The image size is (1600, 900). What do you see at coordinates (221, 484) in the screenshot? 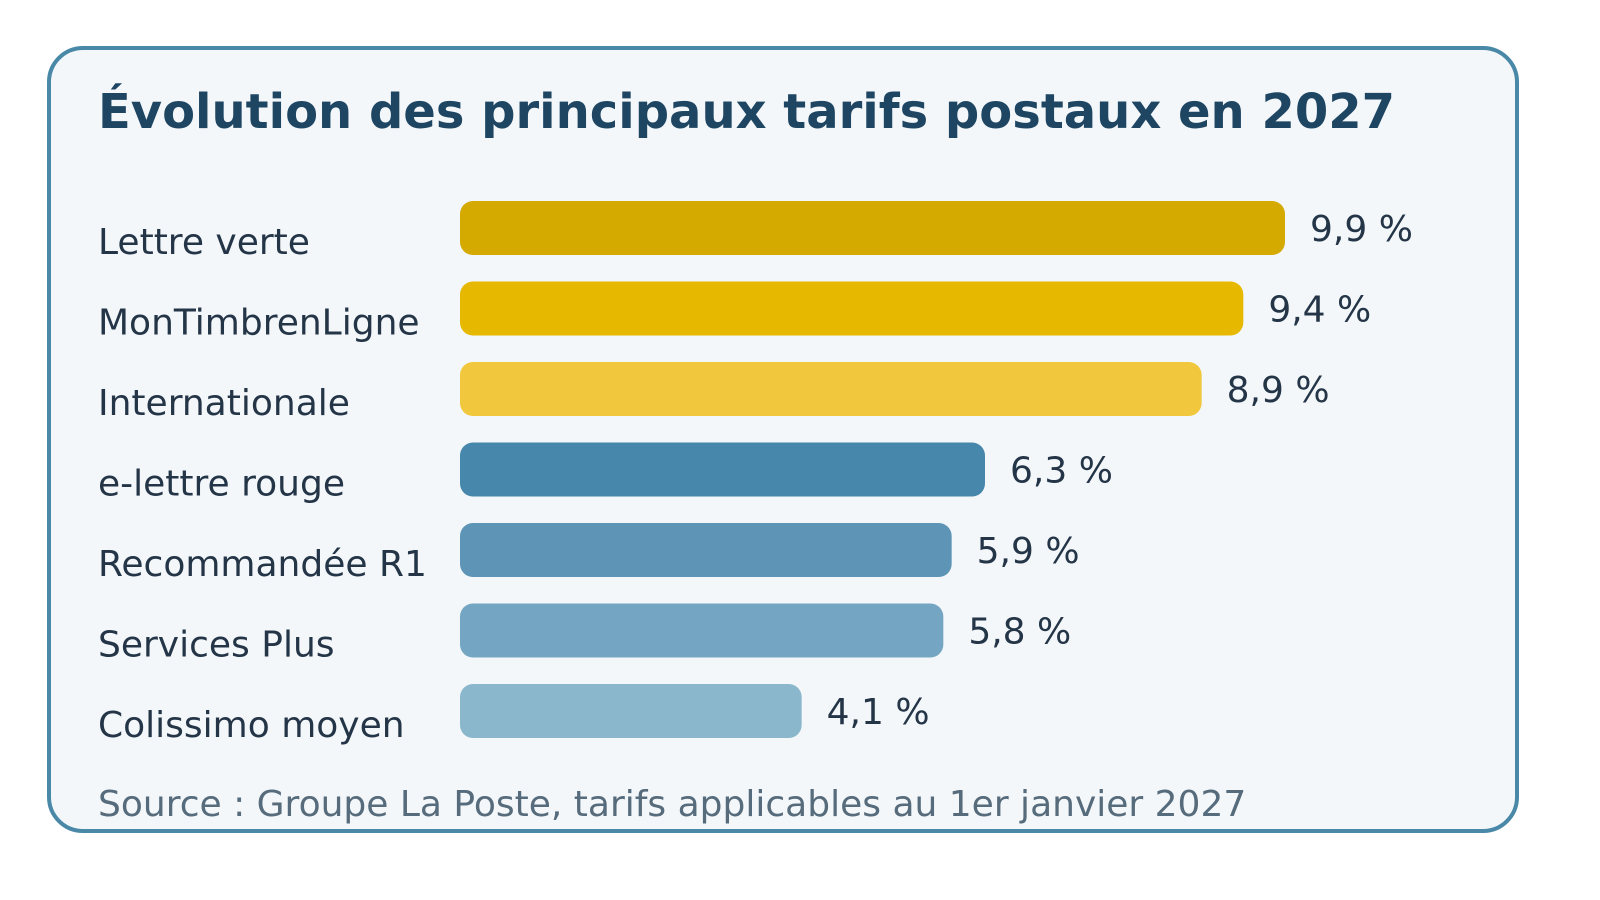
I see `category-label: e-lettre rouge` at bounding box center [221, 484].